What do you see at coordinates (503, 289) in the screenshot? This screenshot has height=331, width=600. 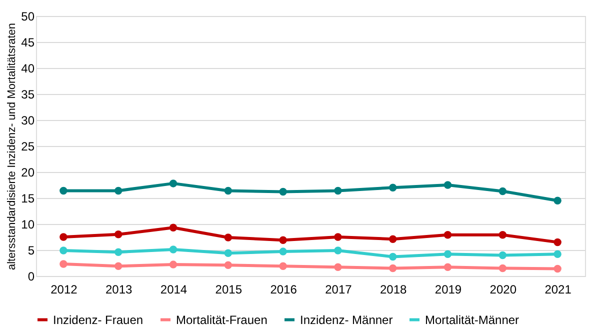 I see `x-tick-label: 2020` at bounding box center [503, 289].